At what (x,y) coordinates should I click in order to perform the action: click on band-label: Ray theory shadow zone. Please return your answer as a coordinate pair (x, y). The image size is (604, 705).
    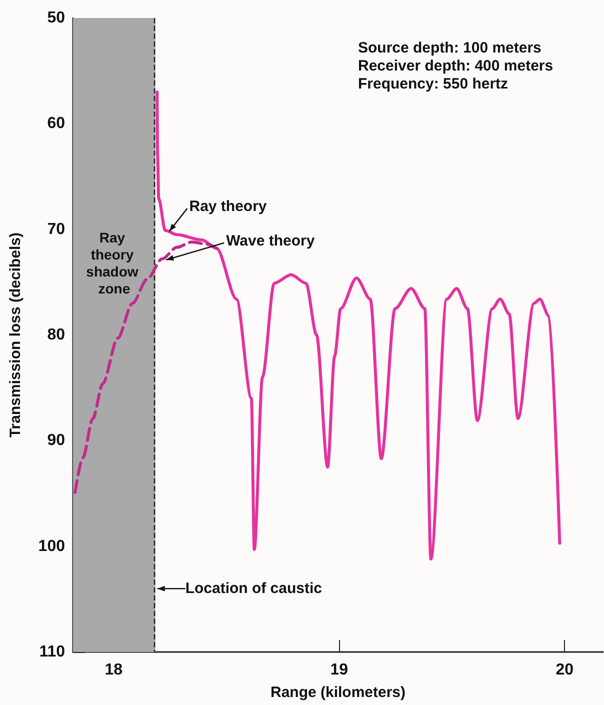
    Looking at the image, I should click on (114, 263).